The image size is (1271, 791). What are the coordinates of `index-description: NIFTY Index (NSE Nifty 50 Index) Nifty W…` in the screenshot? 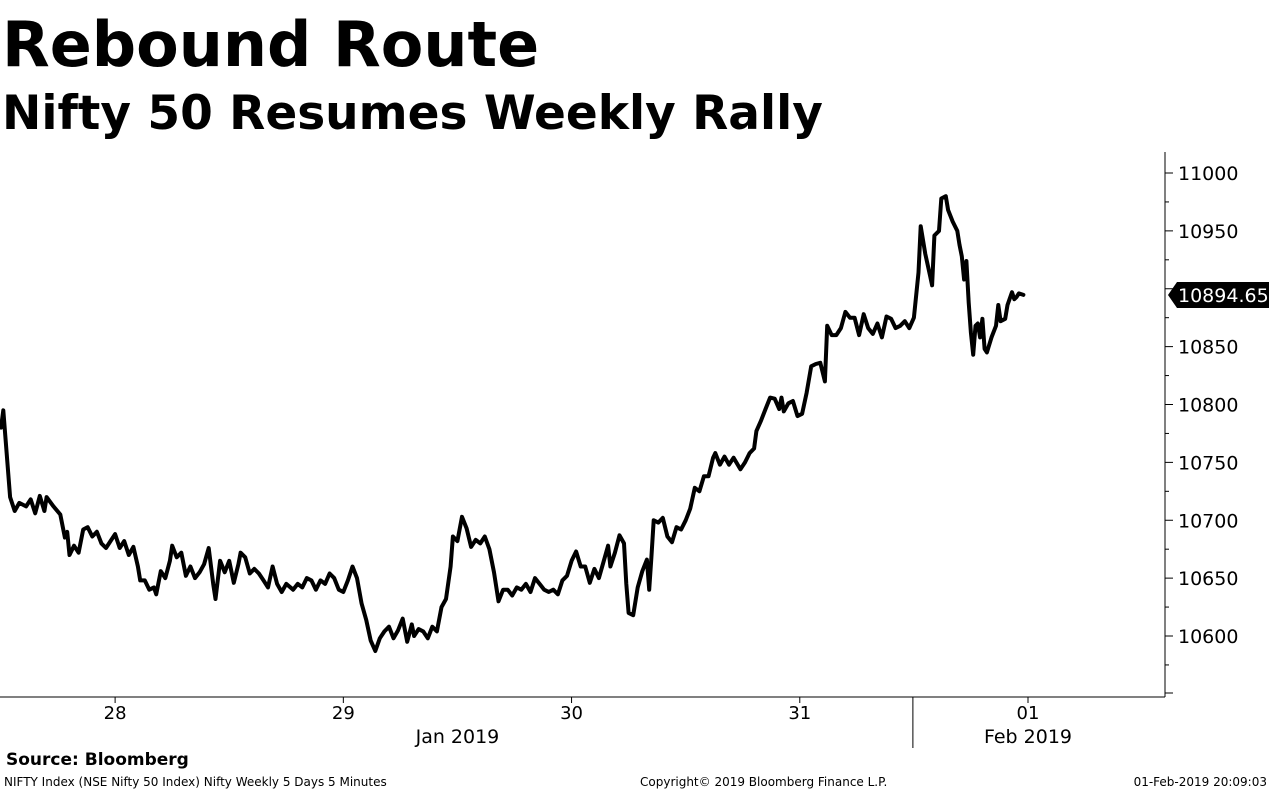 It's located at (195, 782).